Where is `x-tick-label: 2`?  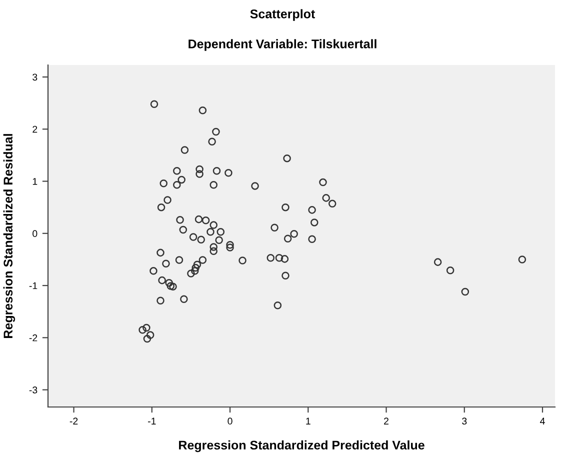 x-tick-label: 2 is located at coordinates (386, 421).